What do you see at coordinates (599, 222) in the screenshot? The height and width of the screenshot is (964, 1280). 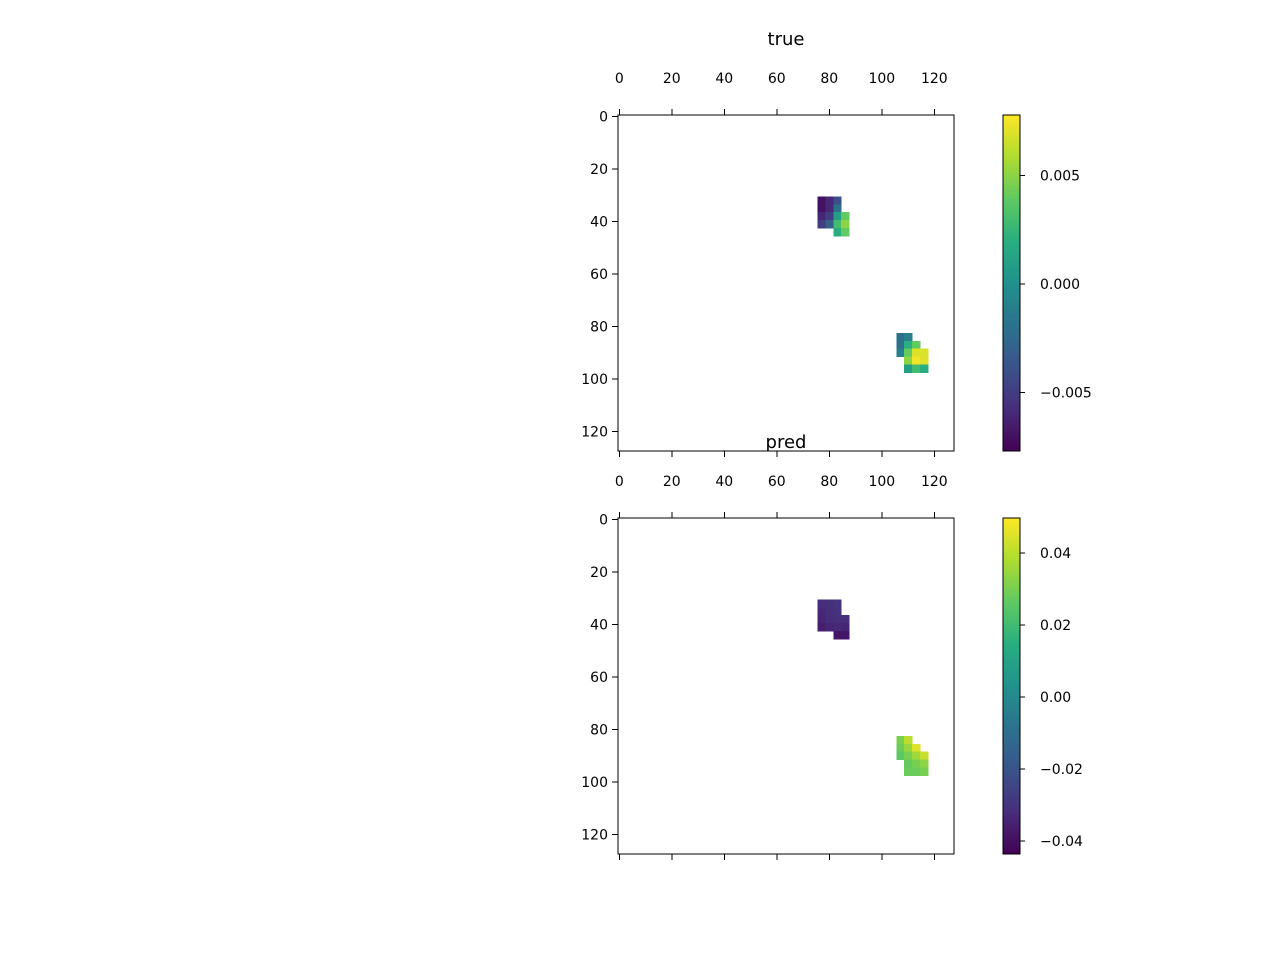 I see `y-tick-label: 40` at bounding box center [599, 222].